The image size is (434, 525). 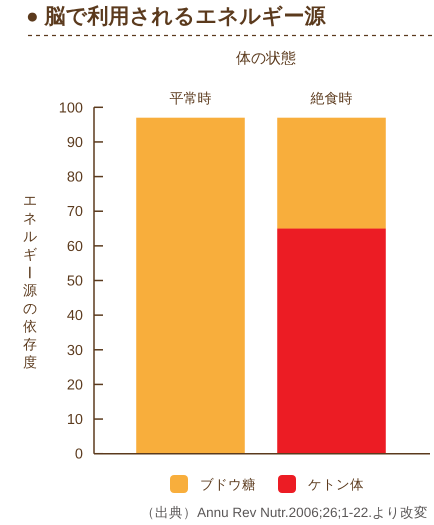 I want to click on ytick: 0, so click(x=78, y=454).